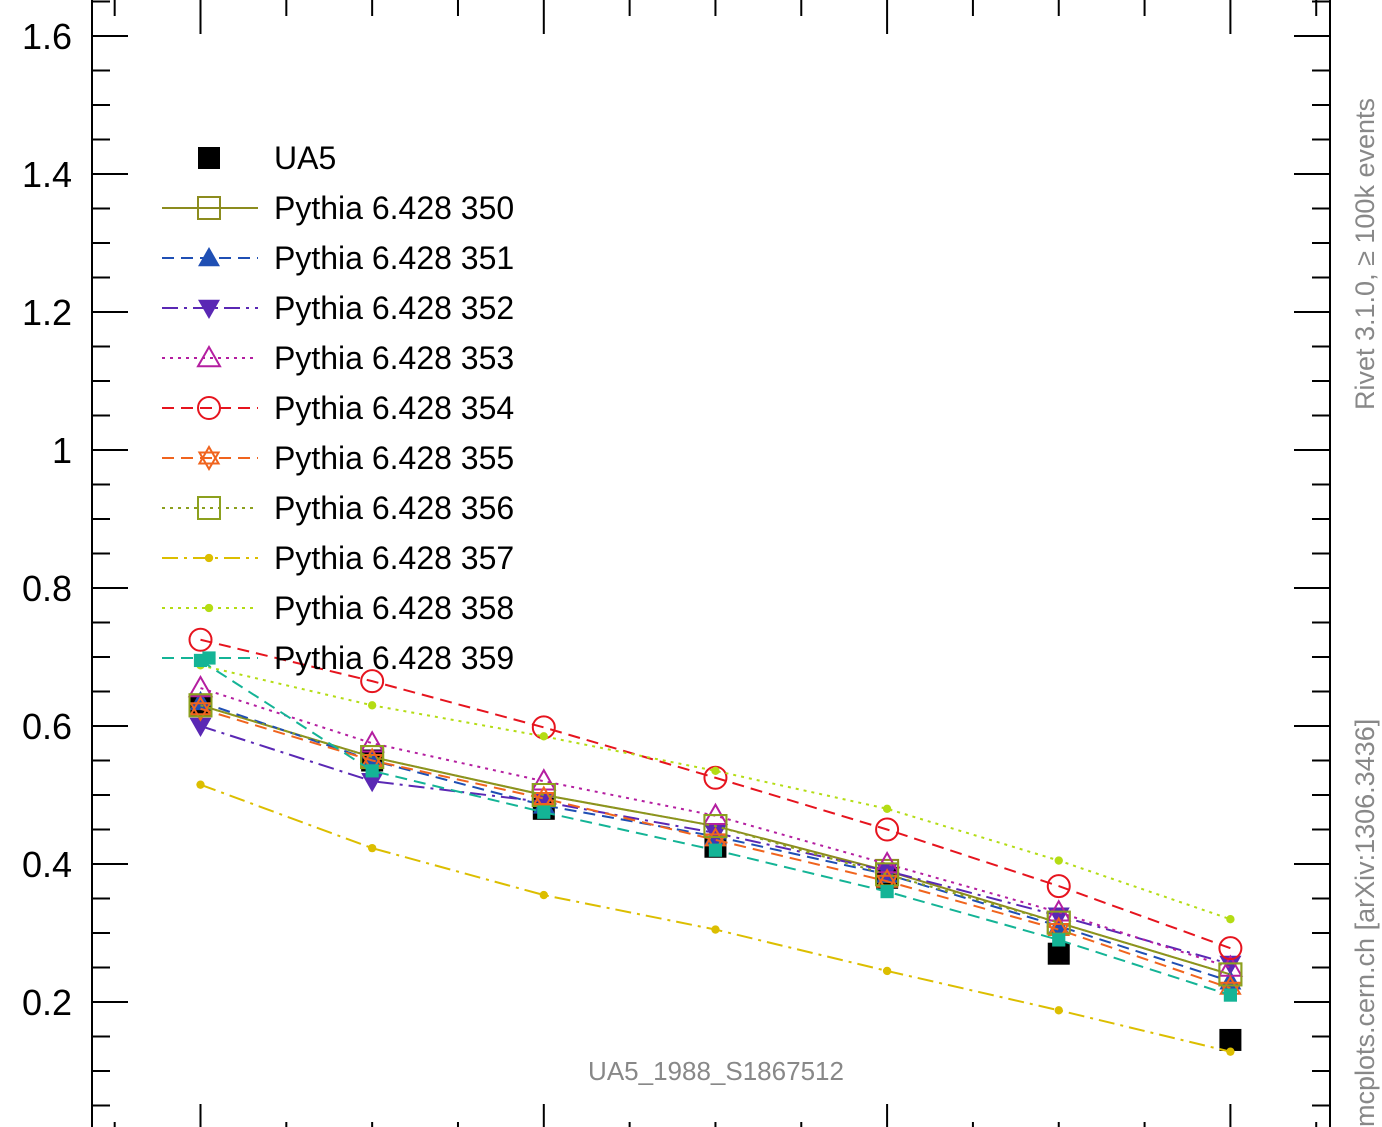  Describe the element at coordinates (47, 1002) in the screenshot. I see `y-tick-label: 0.2` at that location.